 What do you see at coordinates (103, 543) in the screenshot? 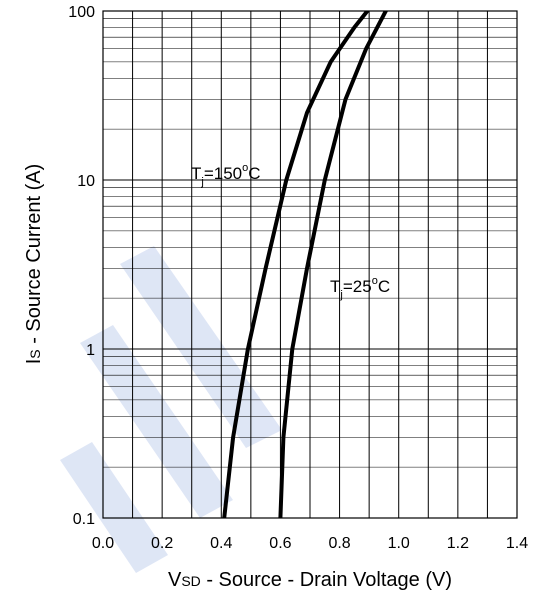
I see `x-tick-label: 0.0` at bounding box center [103, 543].